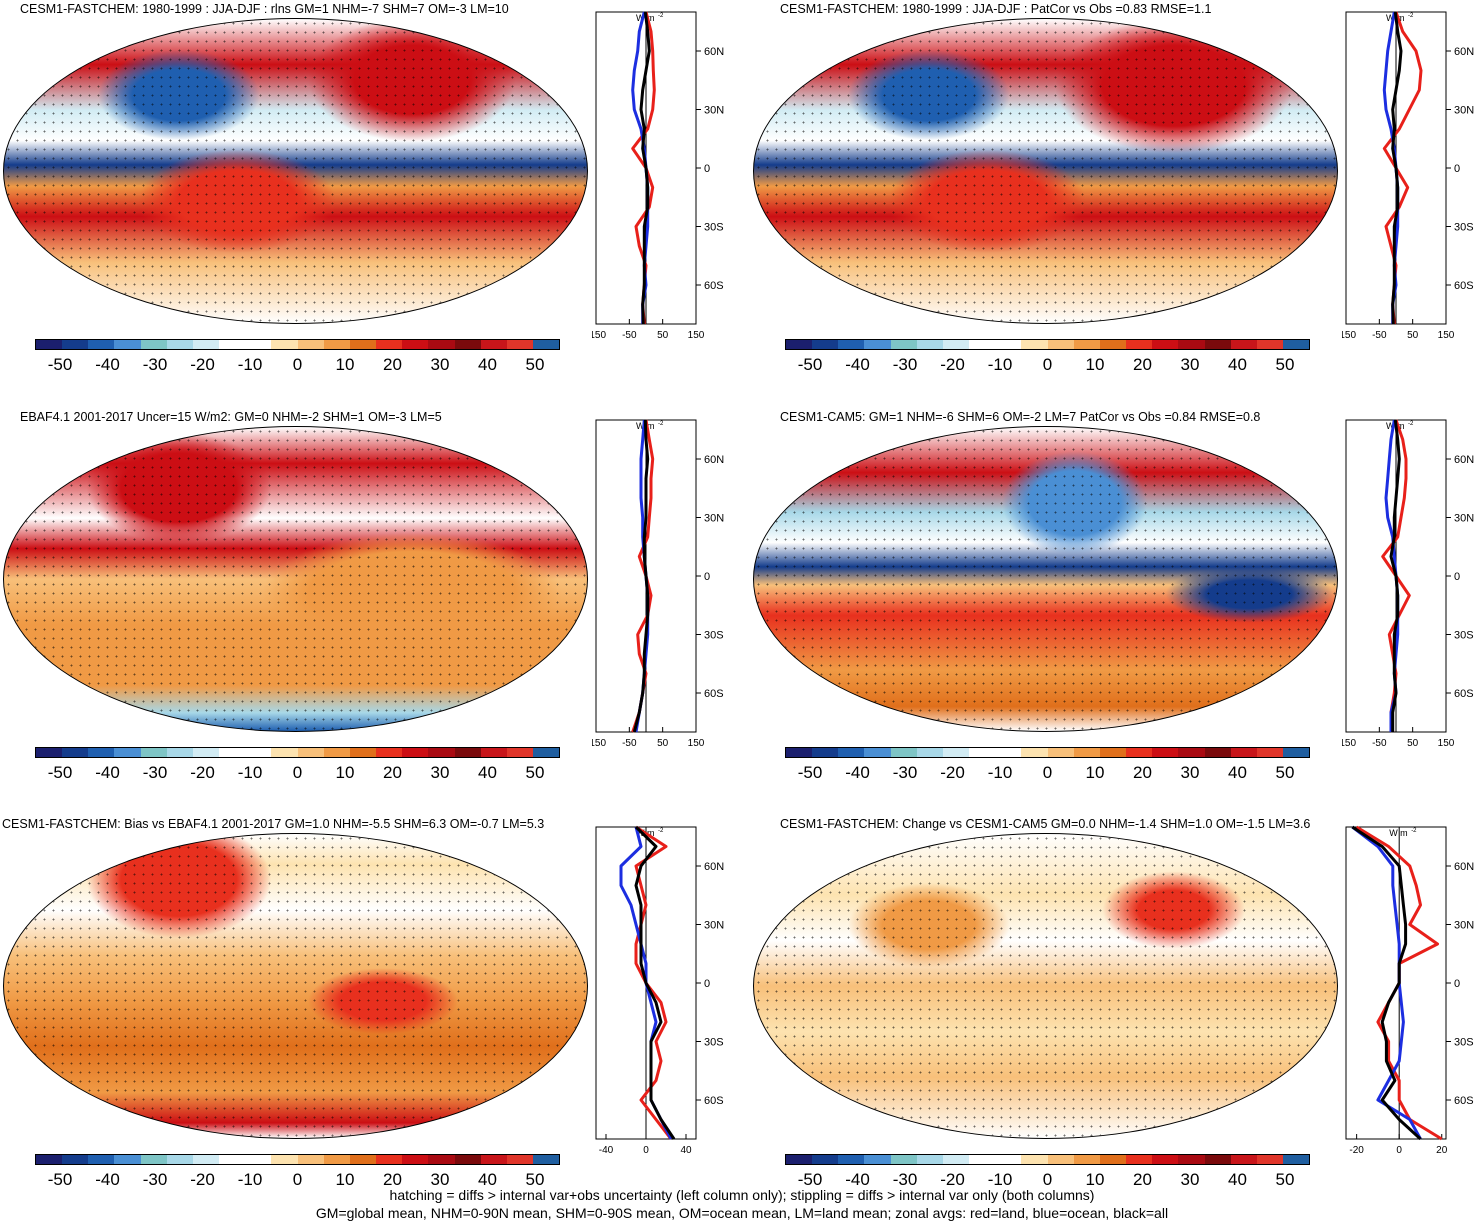  Describe the element at coordinates (1045, 171) in the screenshot. I see `robinson-map` at that location.